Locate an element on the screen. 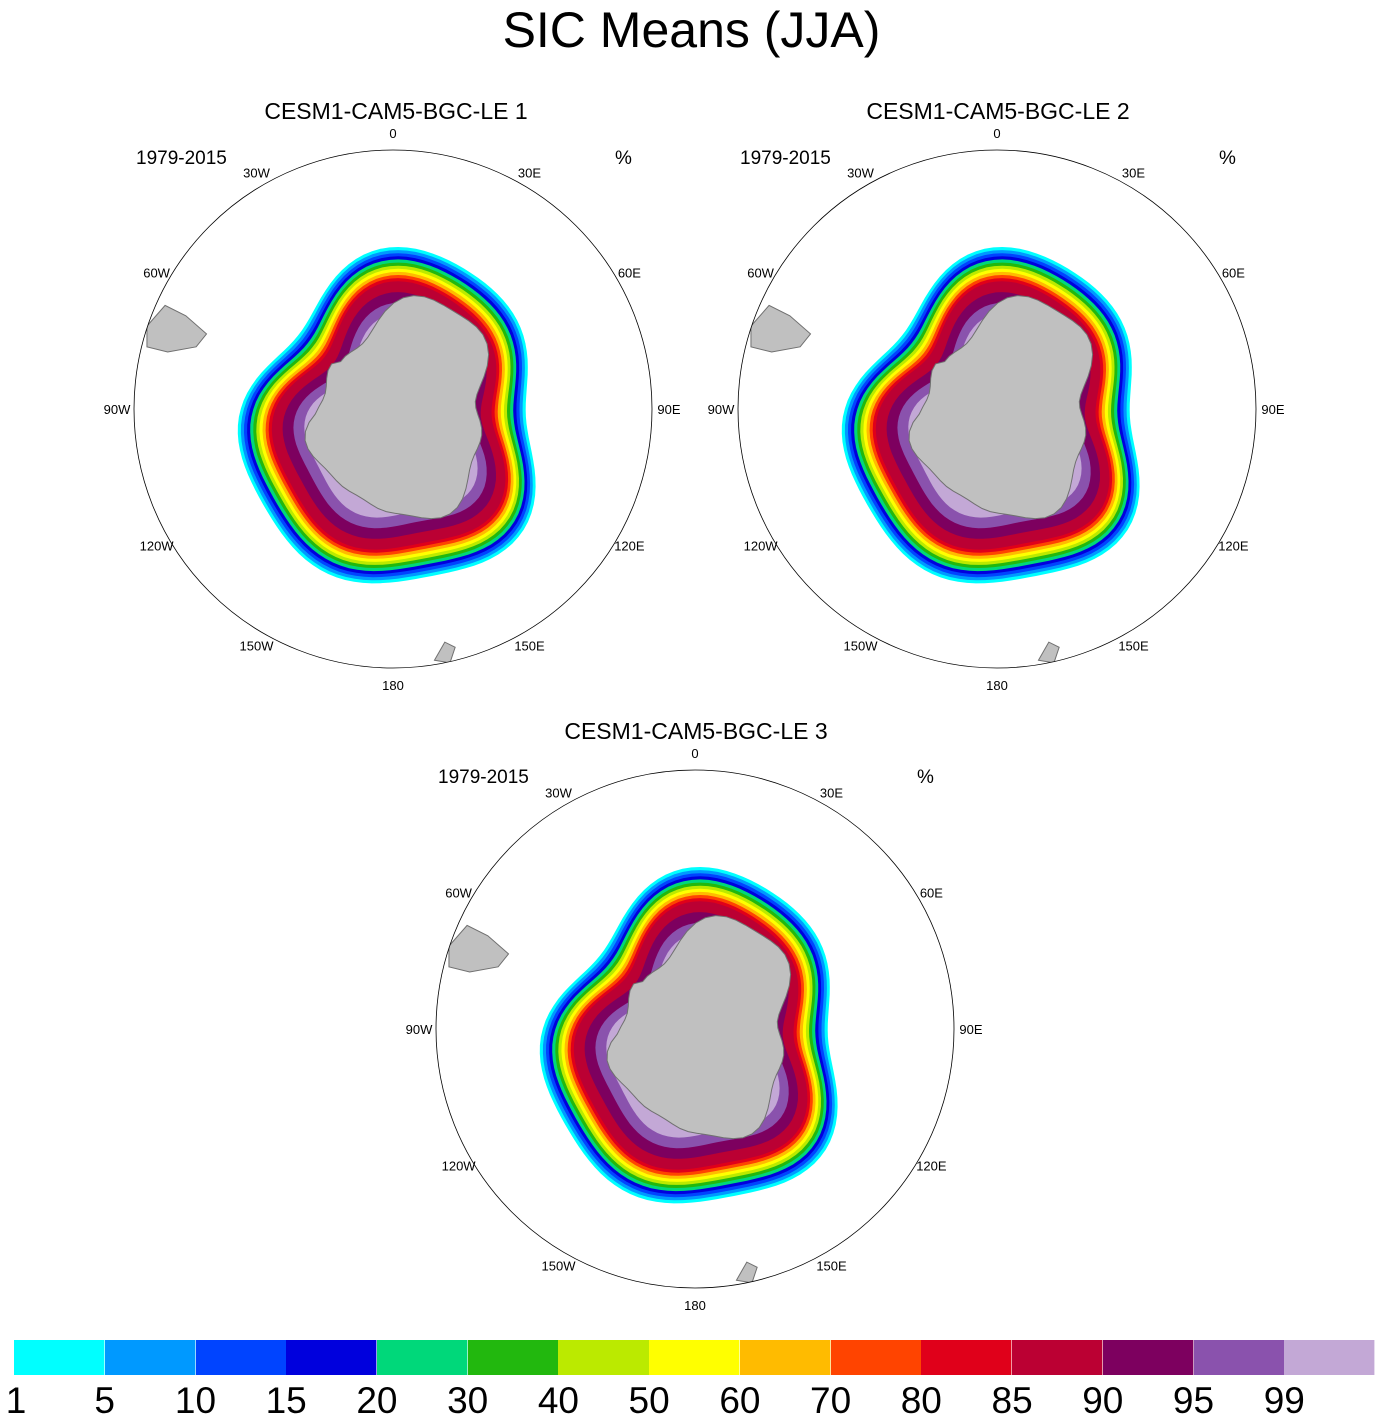  colorbar-tick-label: 40 is located at coordinates (558, 1400).